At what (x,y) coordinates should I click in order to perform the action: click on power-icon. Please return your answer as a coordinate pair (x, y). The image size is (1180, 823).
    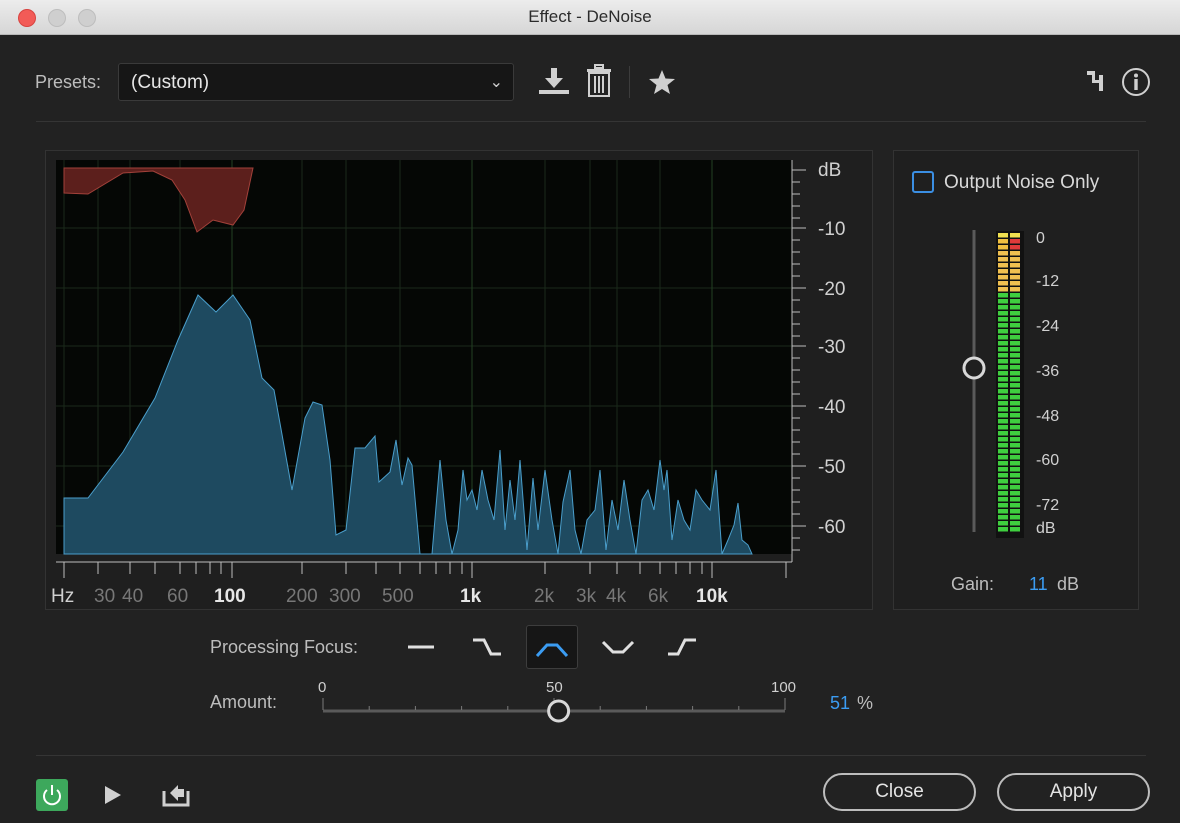
    Looking at the image, I should click on (52, 795).